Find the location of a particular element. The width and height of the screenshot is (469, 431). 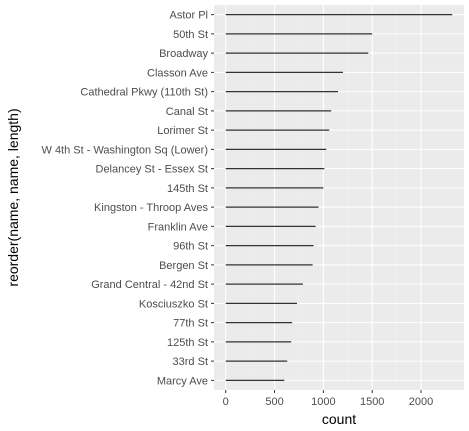

y-tick-label: Broadway is located at coordinates (183, 54).